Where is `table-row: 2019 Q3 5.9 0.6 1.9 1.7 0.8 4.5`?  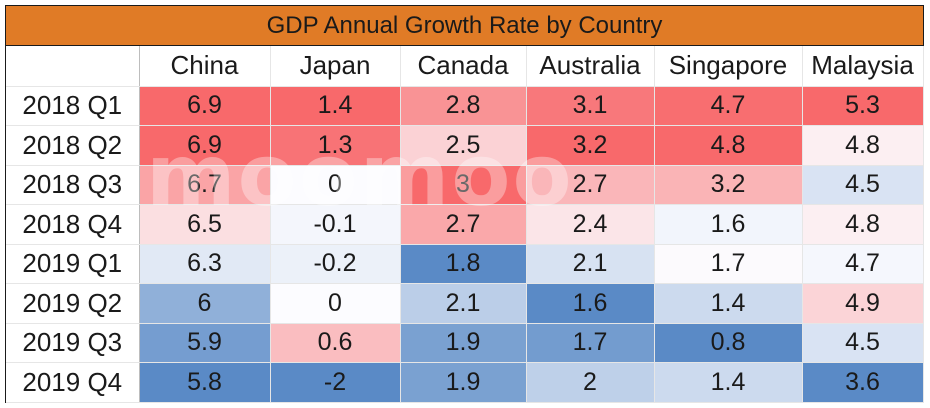
table-row: 2019 Q3 5.9 0.6 1.9 1.7 0.8 4.5 is located at coordinates (465, 343).